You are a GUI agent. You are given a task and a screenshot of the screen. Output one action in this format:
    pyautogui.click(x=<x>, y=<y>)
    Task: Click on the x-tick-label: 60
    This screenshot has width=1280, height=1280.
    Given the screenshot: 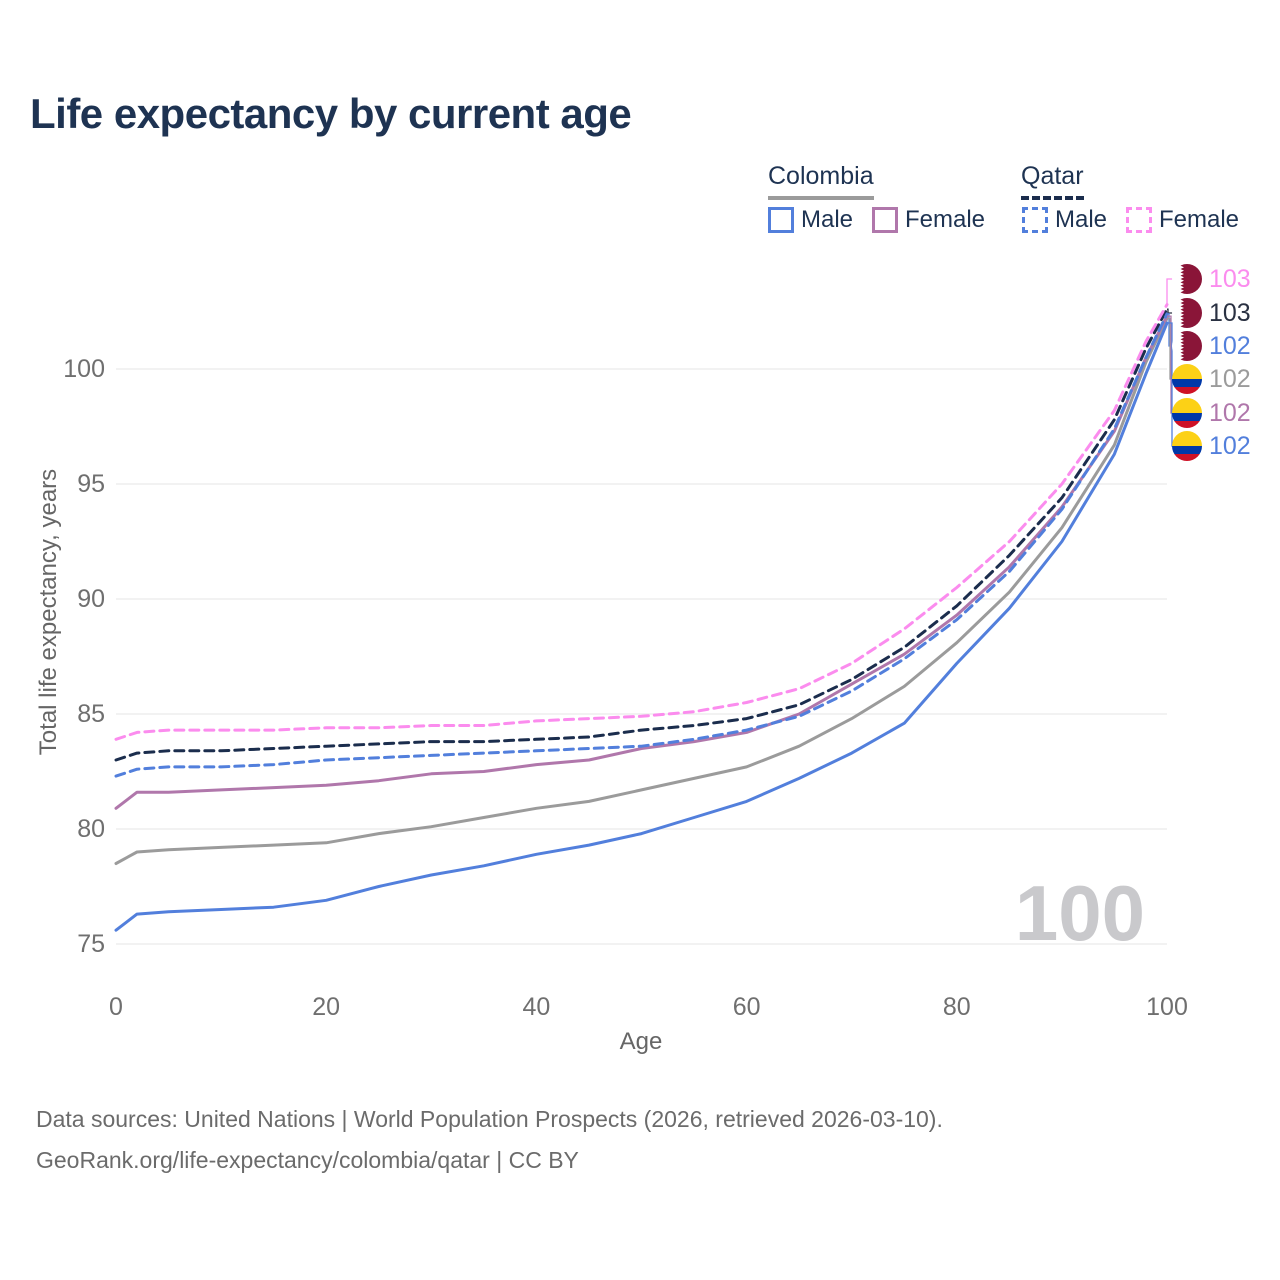 What is the action you would take?
    pyautogui.click(x=746, y=1007)
    